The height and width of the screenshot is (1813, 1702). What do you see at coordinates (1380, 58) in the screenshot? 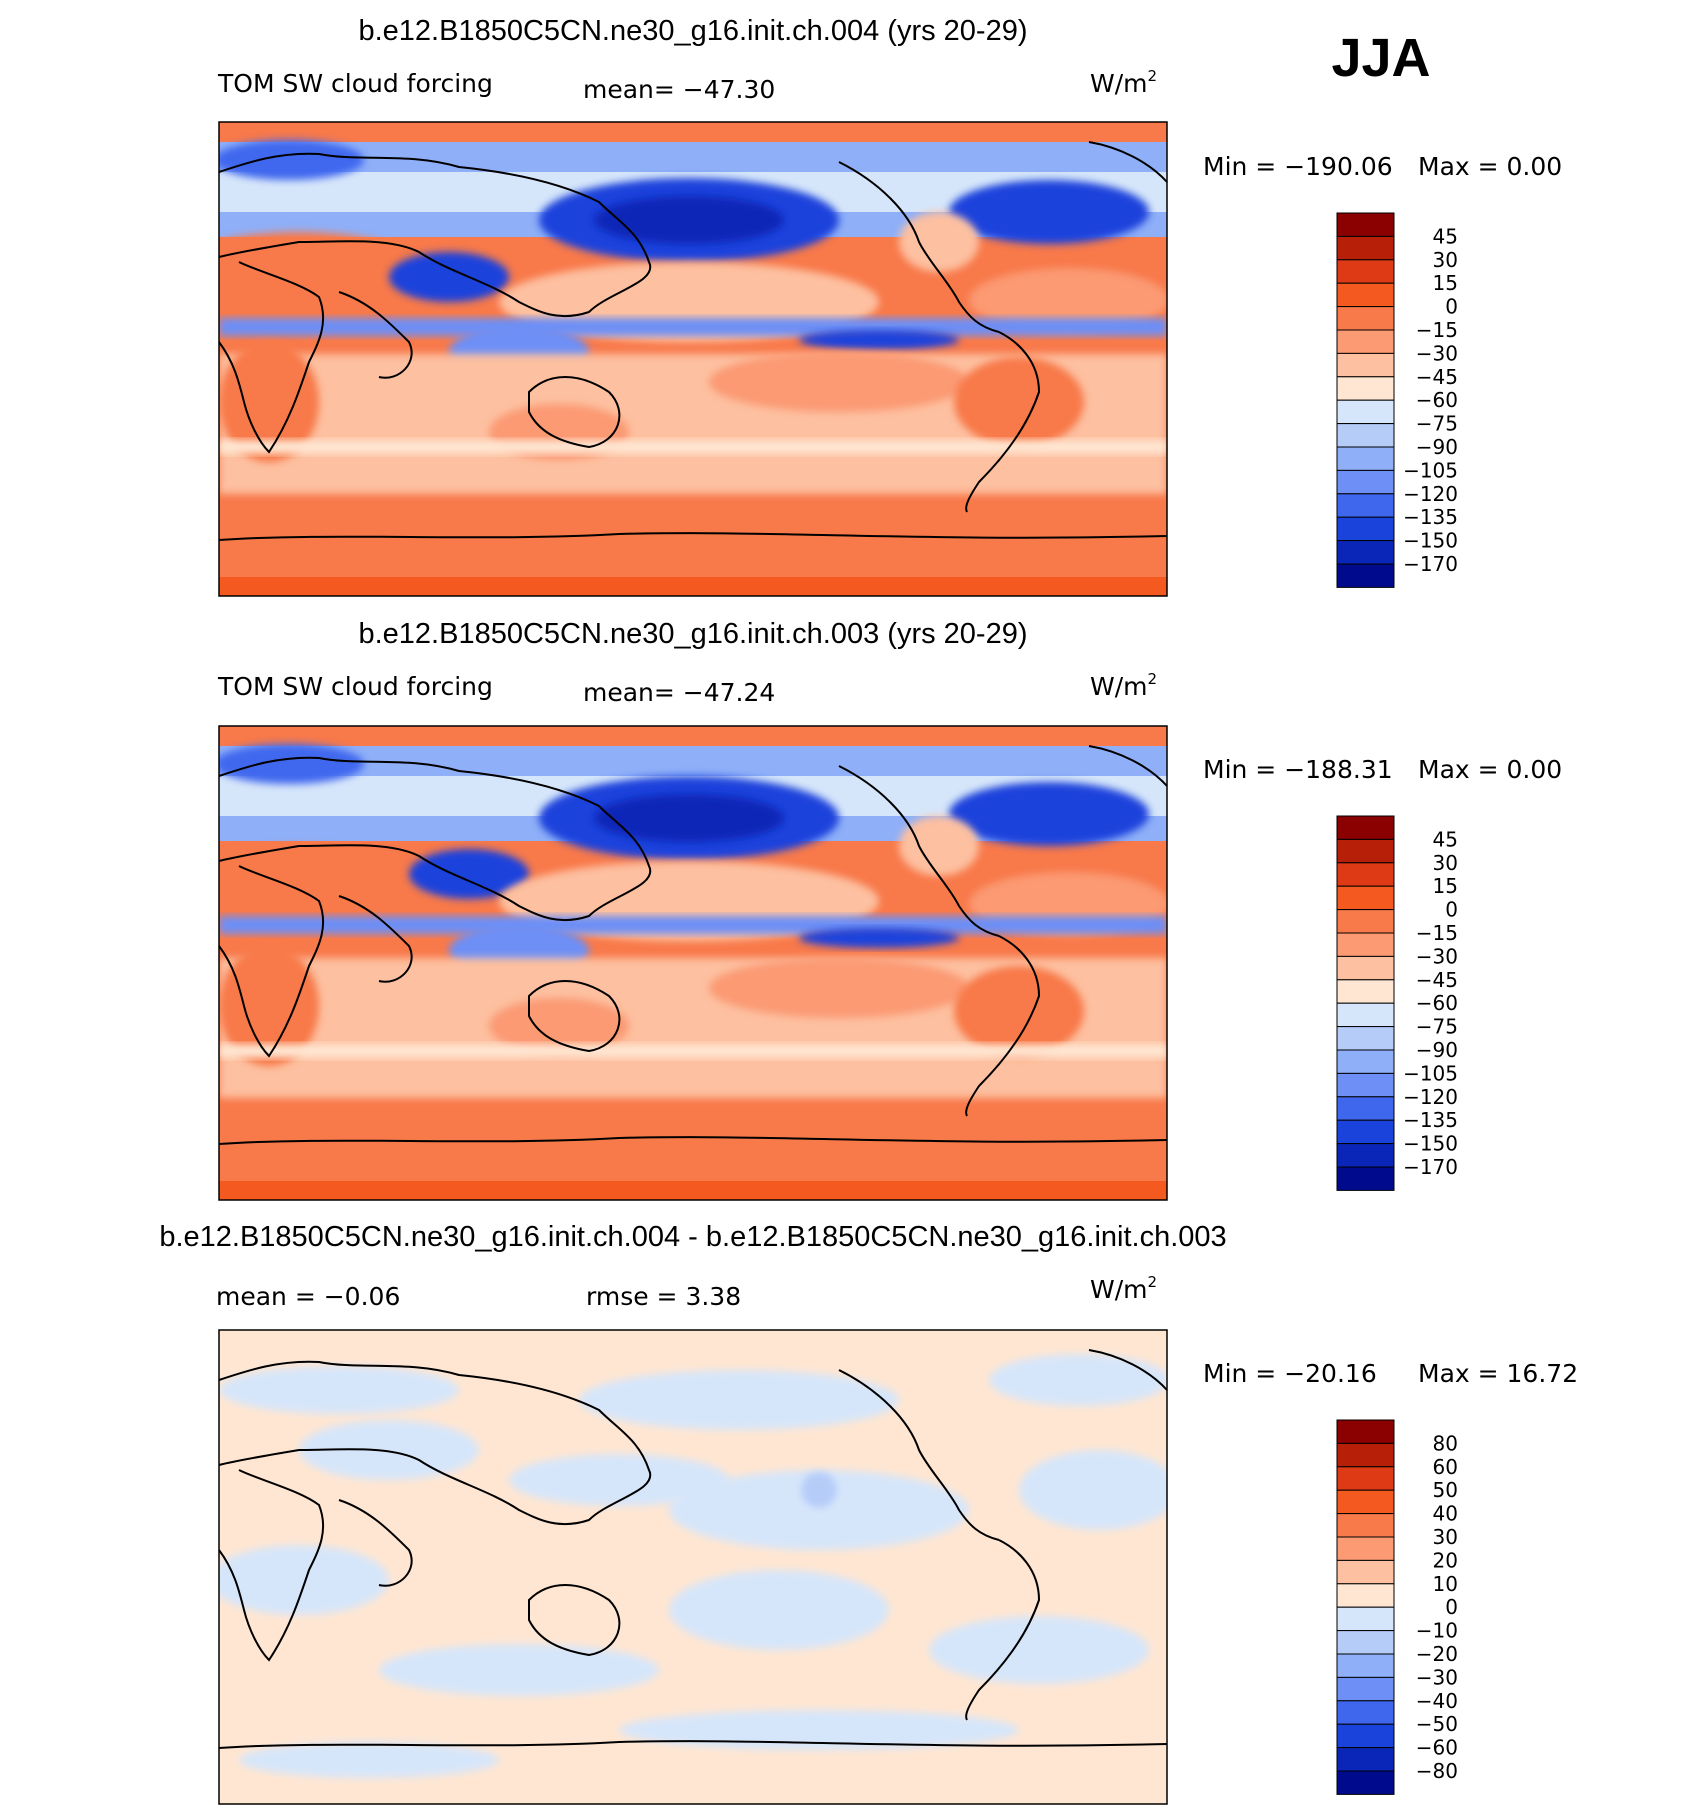
I see `season-label: JJA` at bounding box center [1380, 58].